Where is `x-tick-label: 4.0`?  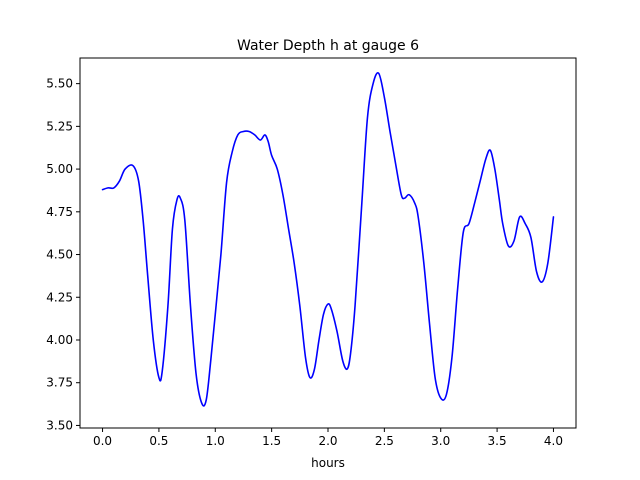
x-tick-label: 4.0 is located at coordinates (553, 441).